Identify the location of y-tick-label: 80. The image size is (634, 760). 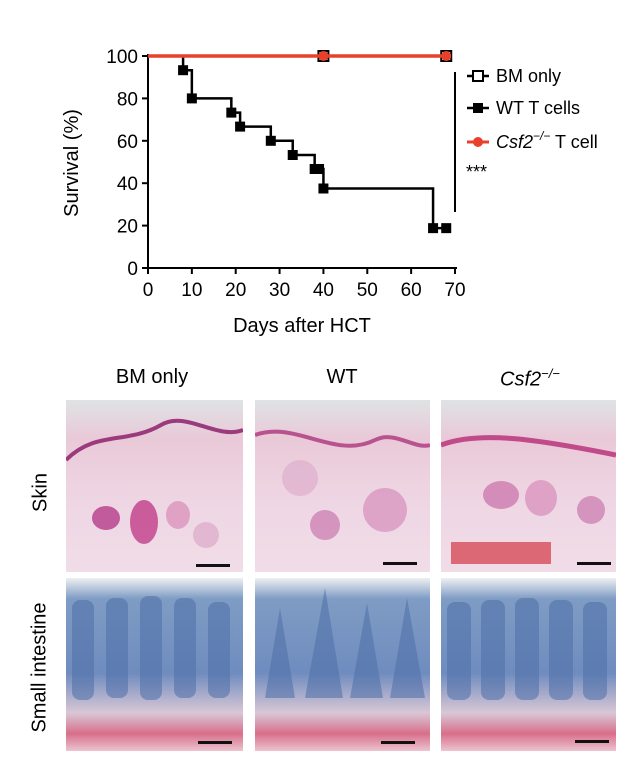
(127, 99).